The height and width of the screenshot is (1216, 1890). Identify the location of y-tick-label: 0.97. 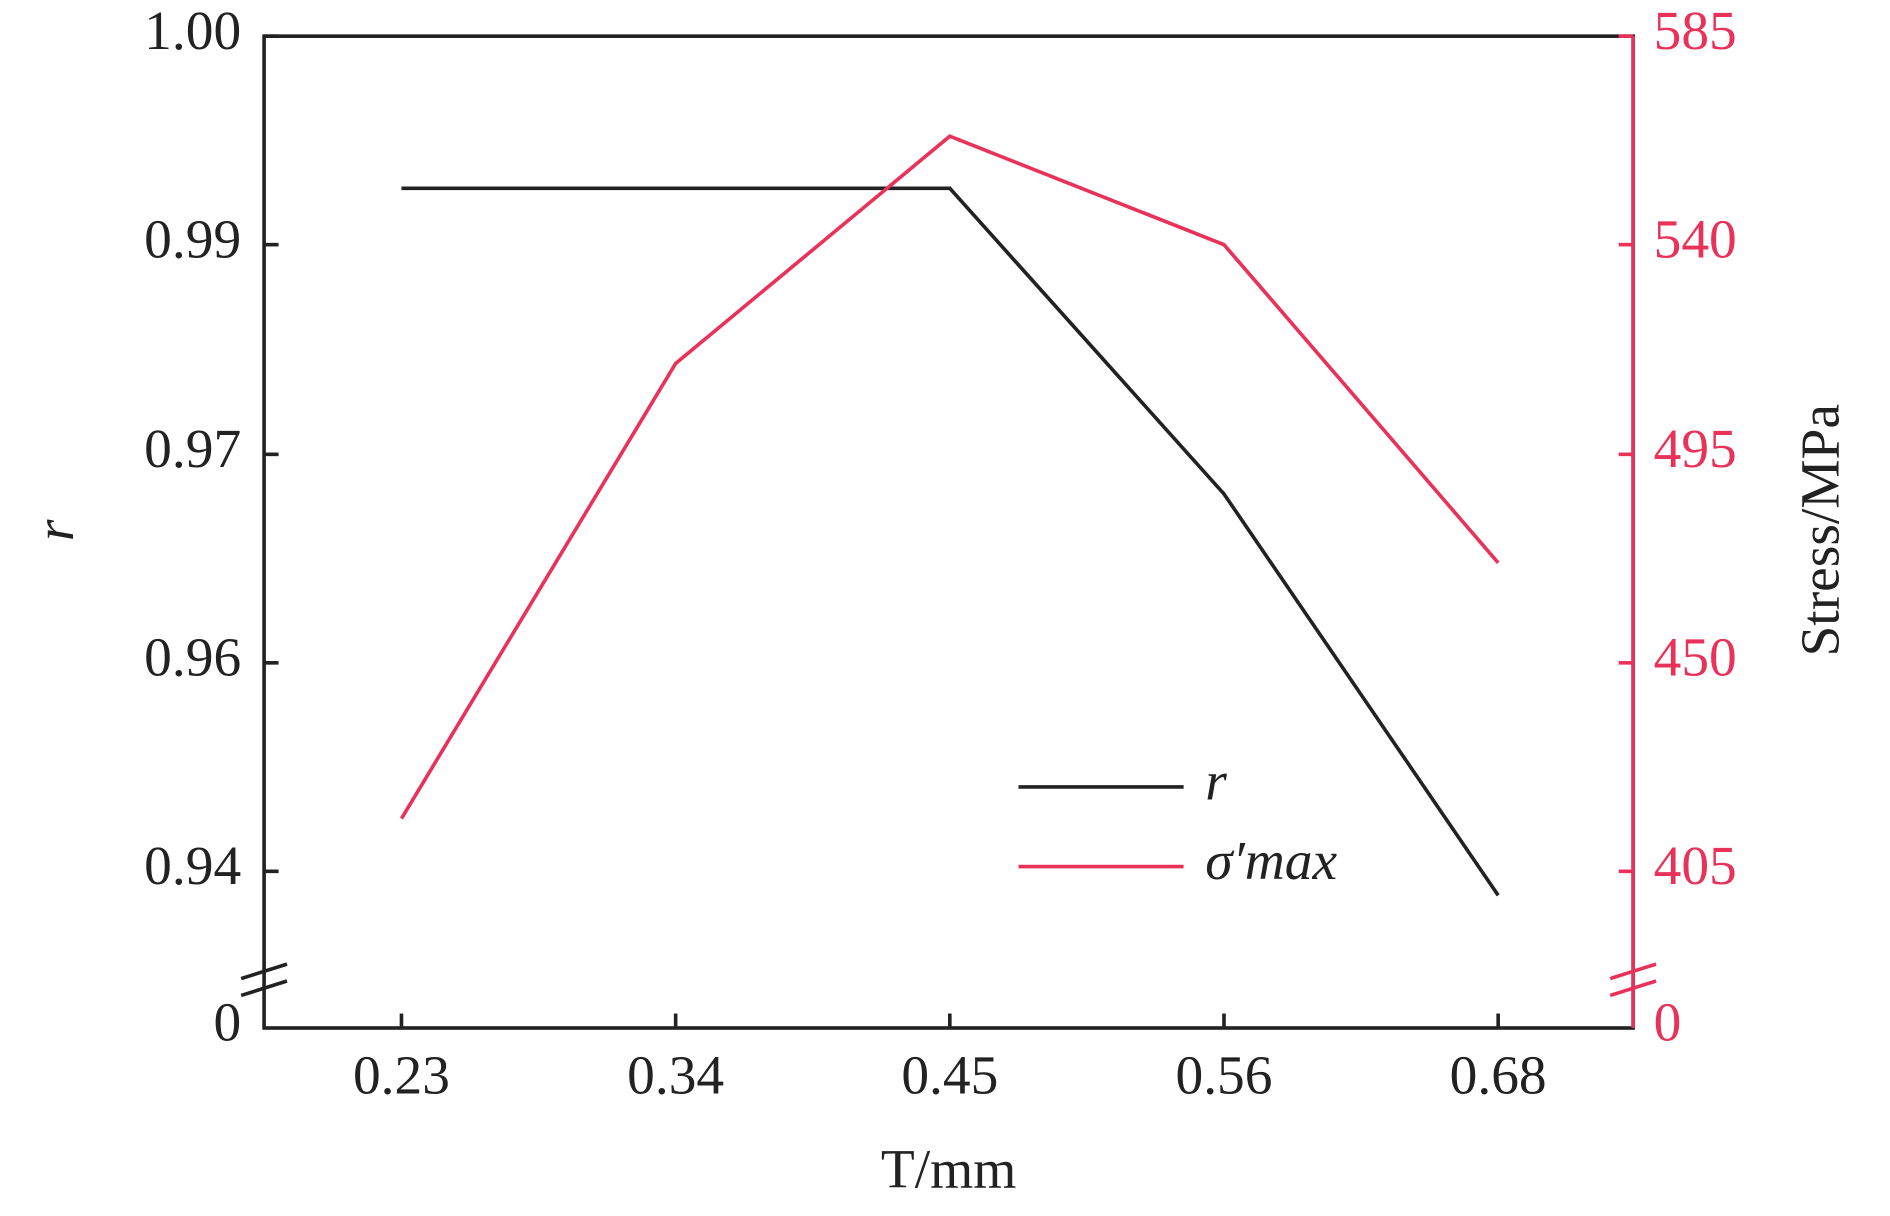
(192, 448).